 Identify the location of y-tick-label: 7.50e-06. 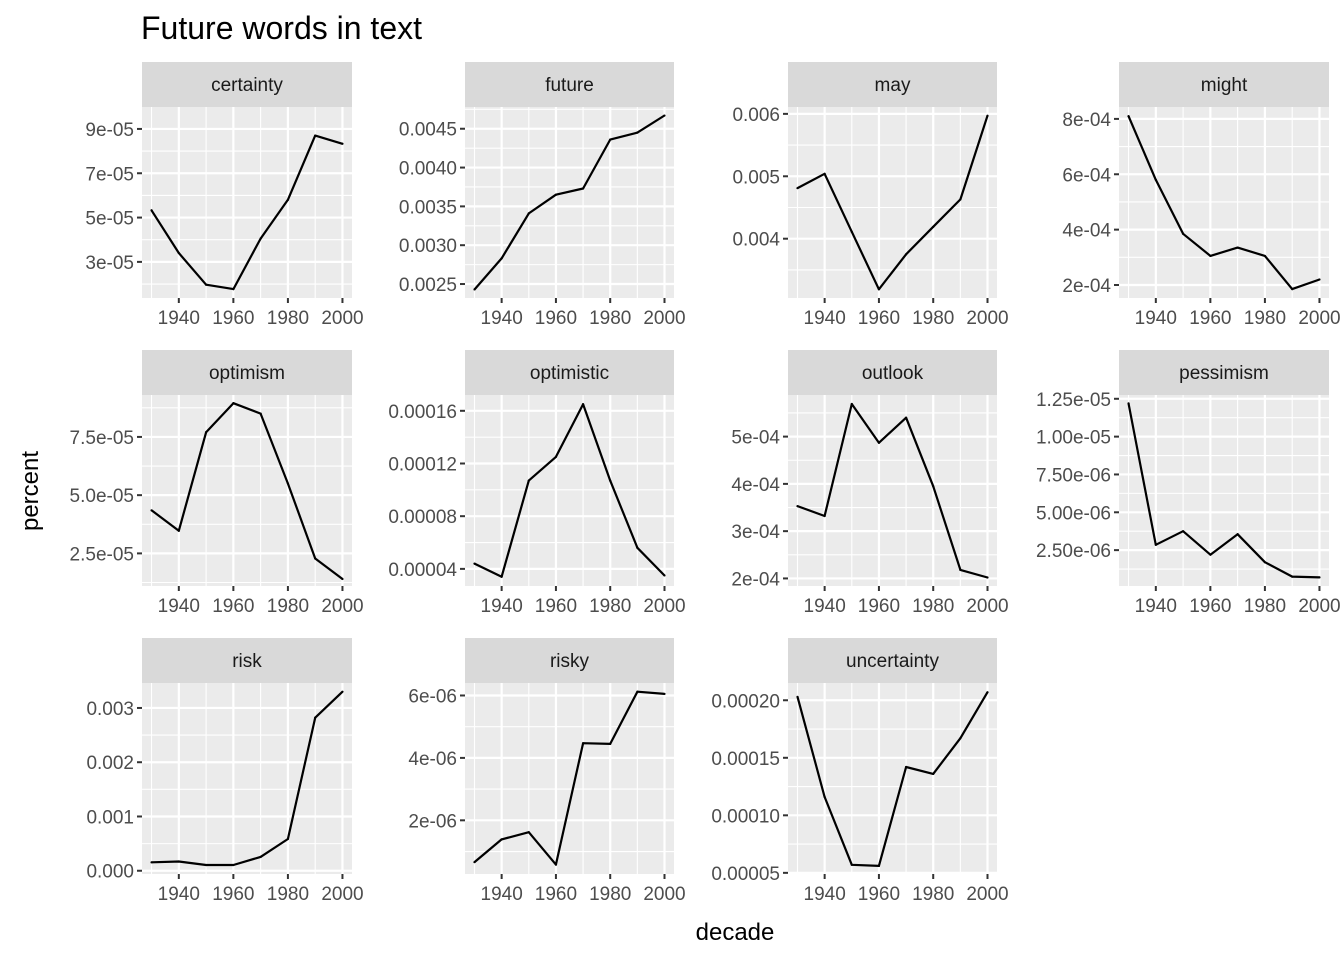
(1073, 475).